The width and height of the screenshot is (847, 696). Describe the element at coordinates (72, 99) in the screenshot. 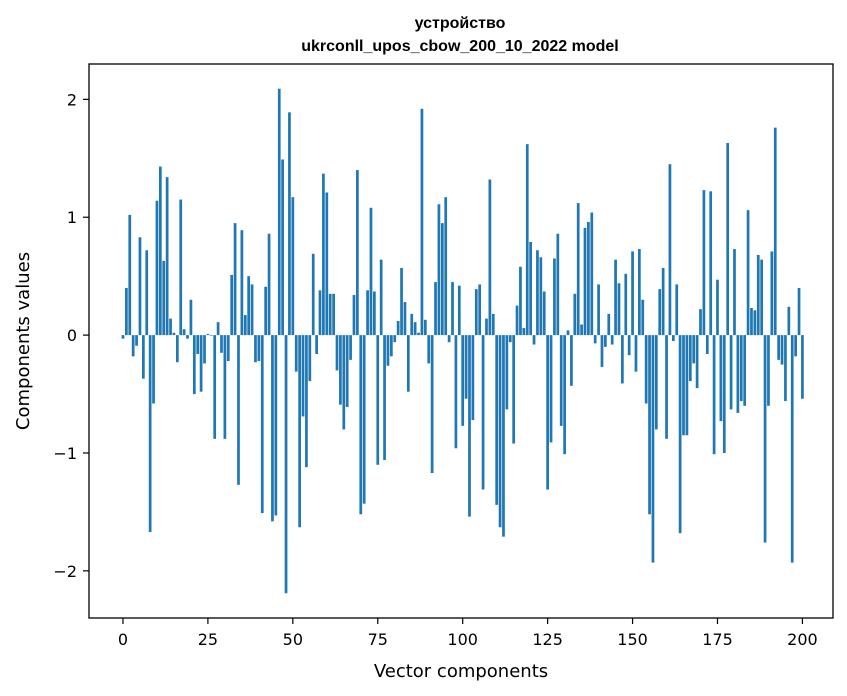

I see `y-tick-label: 2` at that location.